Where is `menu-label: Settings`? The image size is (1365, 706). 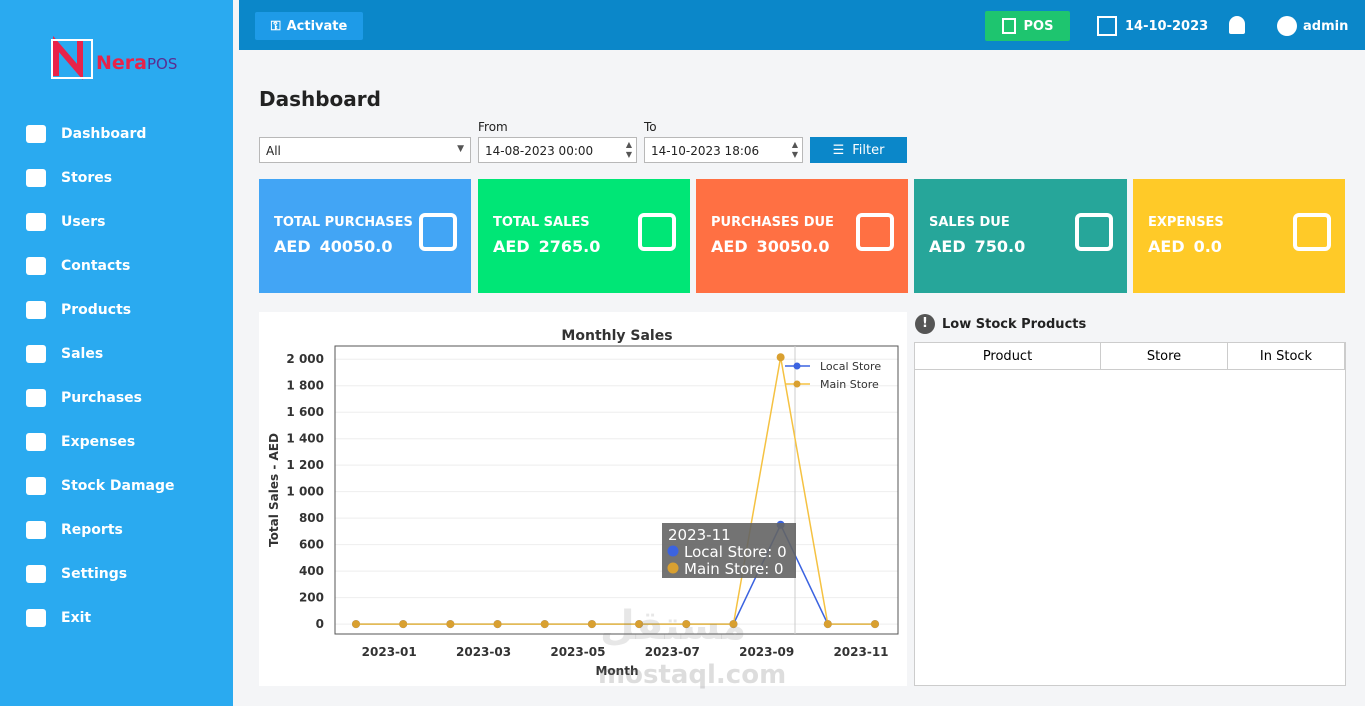 menu-label: Settings is located at coordinates (94, 574).